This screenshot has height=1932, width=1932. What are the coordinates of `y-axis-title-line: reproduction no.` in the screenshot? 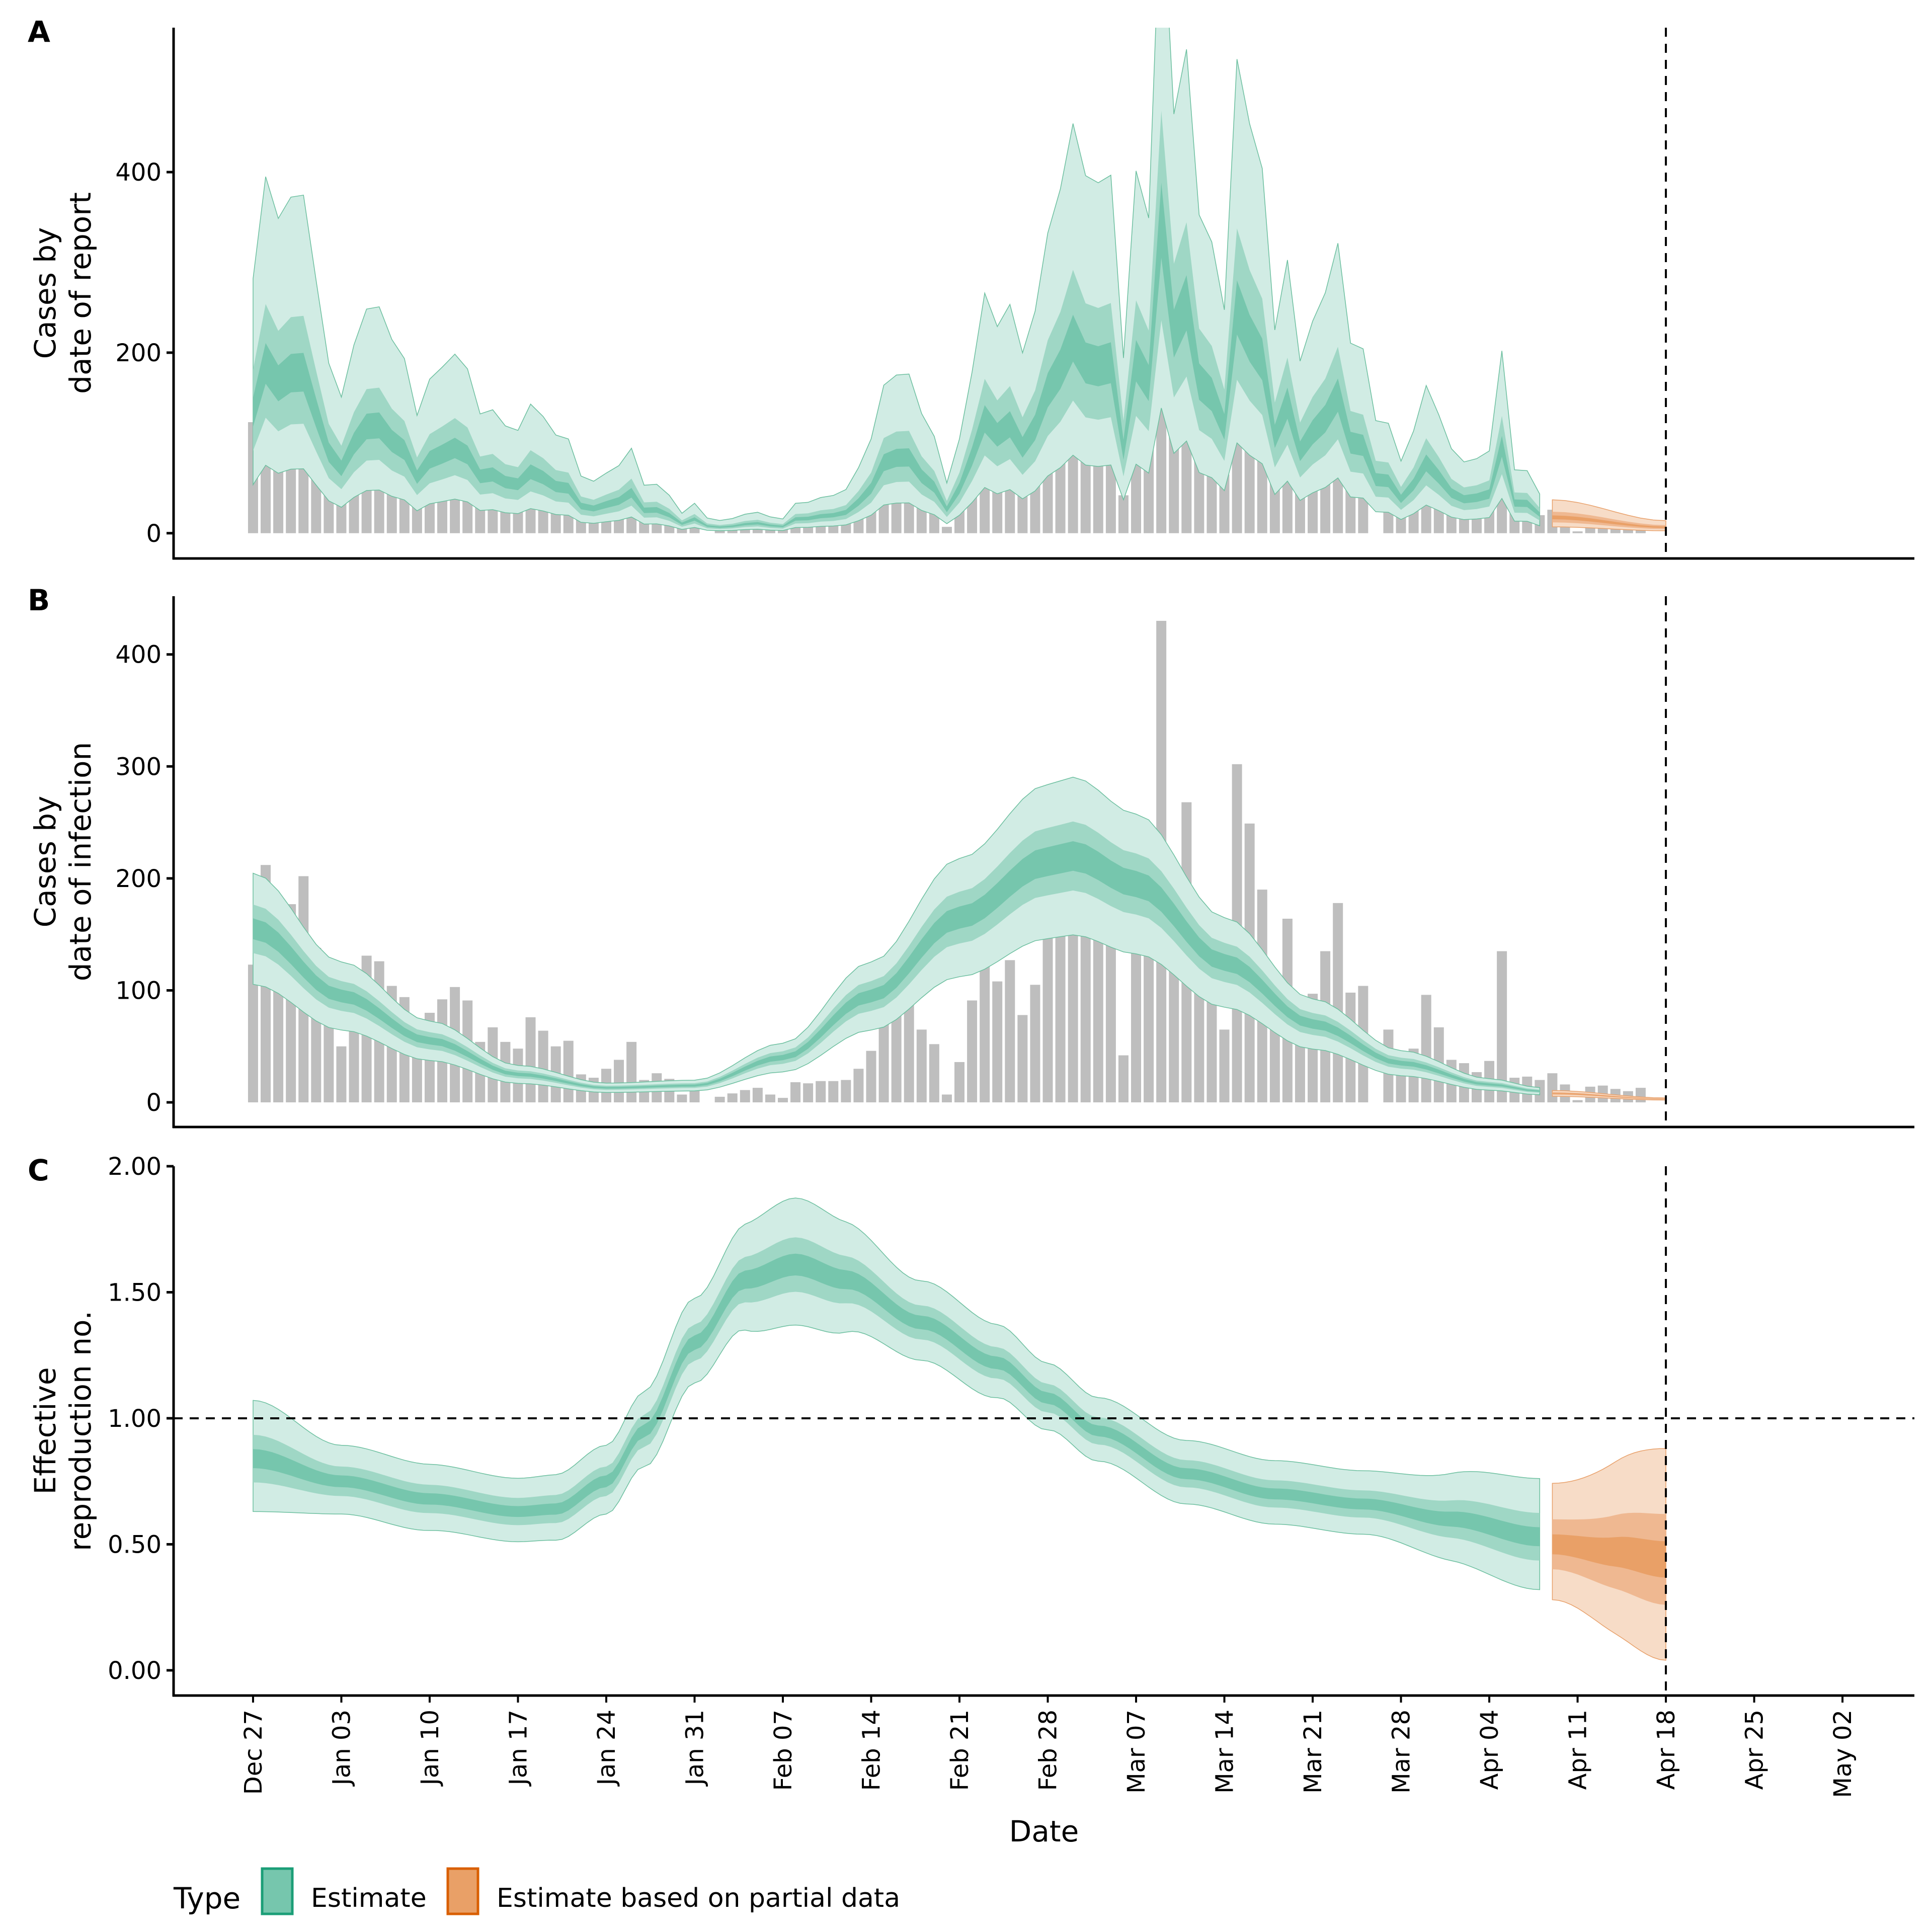 It's located at (80, 1431).